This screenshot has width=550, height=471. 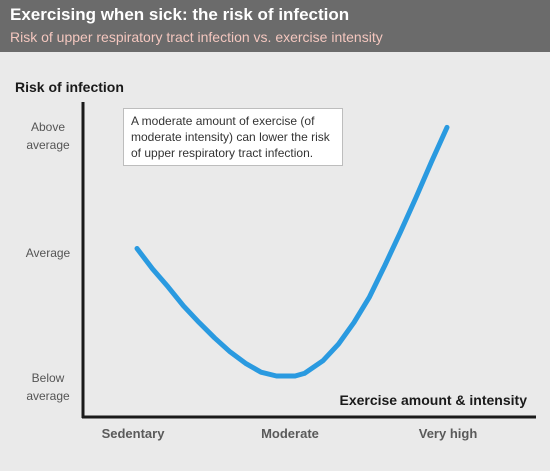 What do you see at coordinates (69, 87) in the screenshot?
I see `y-axis-title: Risk of infection` at bounding box center [69, 87].